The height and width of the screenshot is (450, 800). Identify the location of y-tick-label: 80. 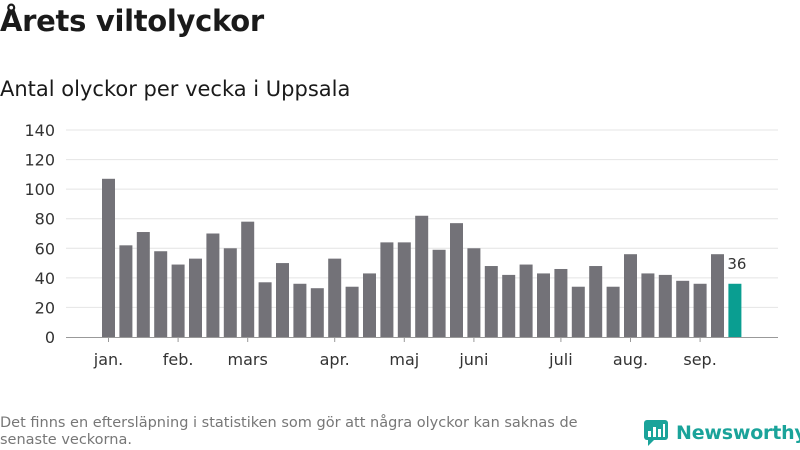
(45, 219).